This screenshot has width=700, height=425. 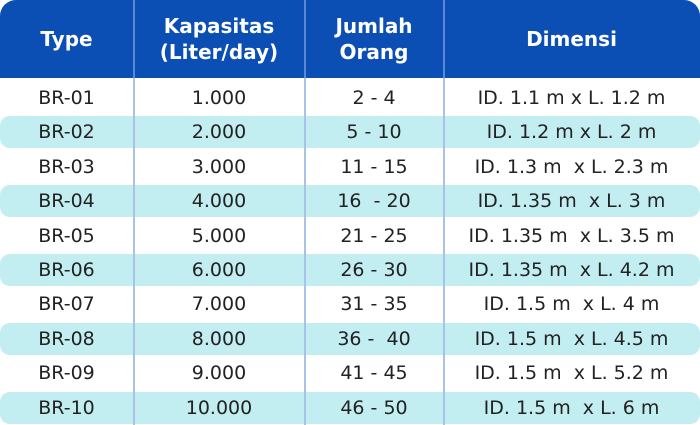 What do you see at coordinates (374, 132) in the screenshot?
I see `table-cell: 5 - 10` at bounding box center [374, 132].